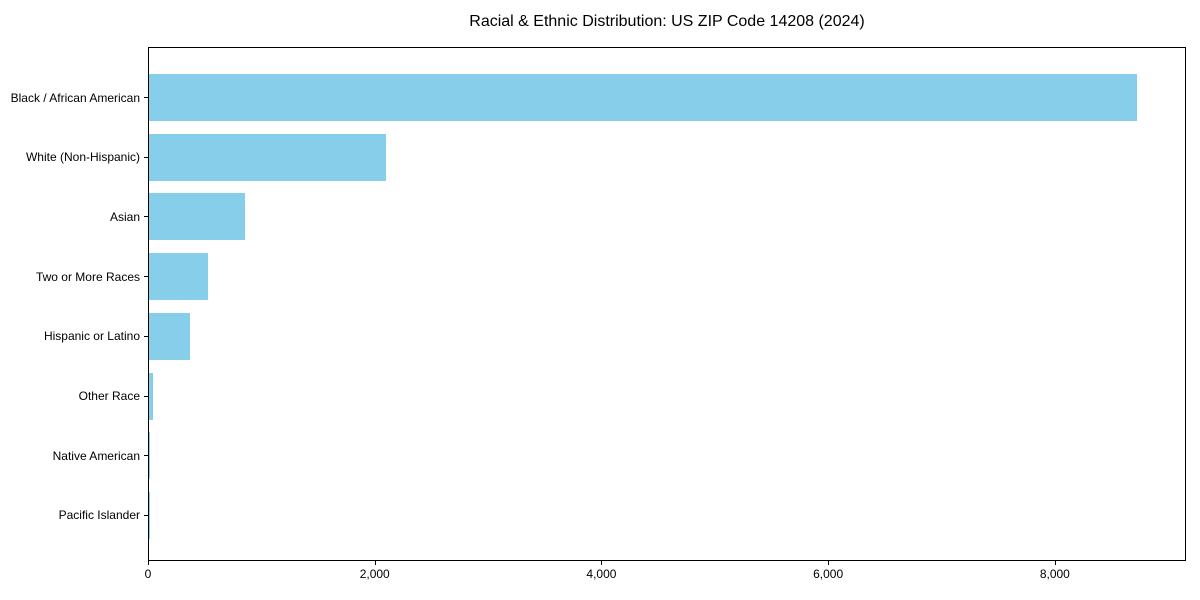 The image size is (1200, 600). I want to click on y-tick-label: Native American, so click(96, 455).